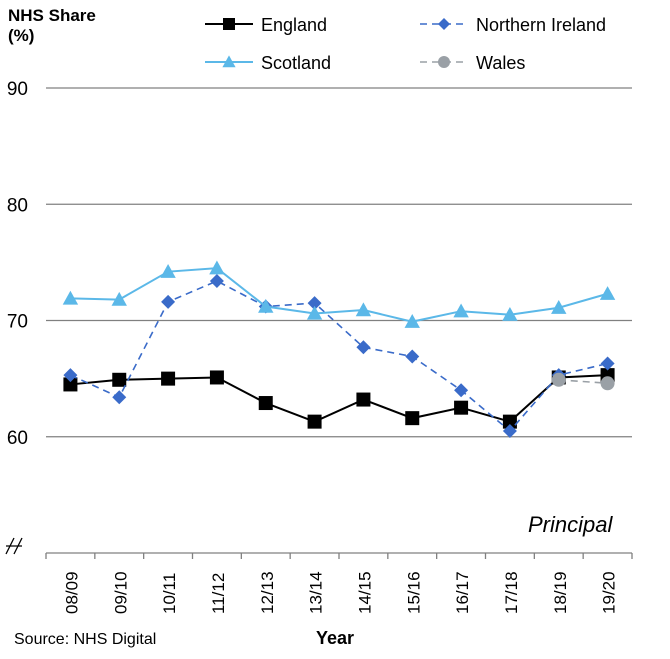 The image size is (670, 659). I want to click on y-tick-label: 90, so click(17, 89).